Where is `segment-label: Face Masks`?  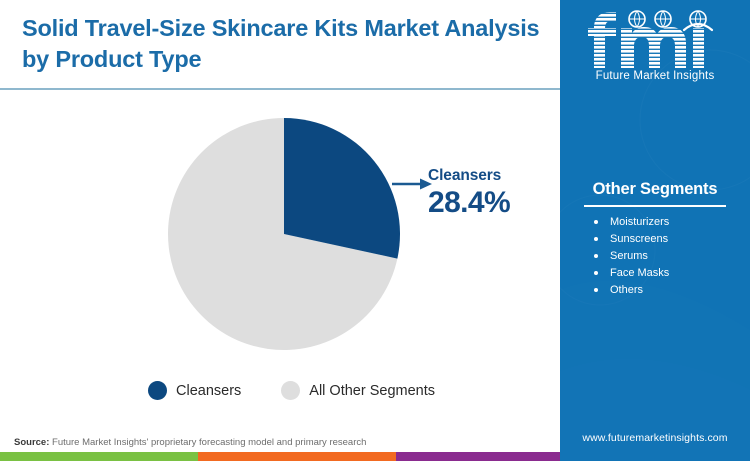 segment-label: Face Masks is located at coordinates (640, 273).